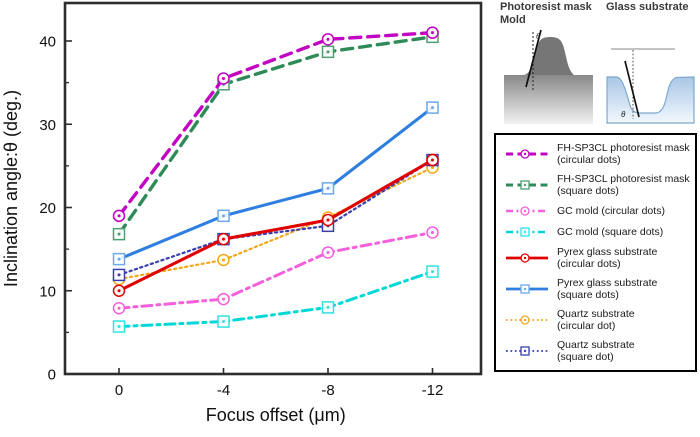 This screenshot has height=437, width=700. I want to click on legend-label: GC mold (square dots), so click(610, 231).